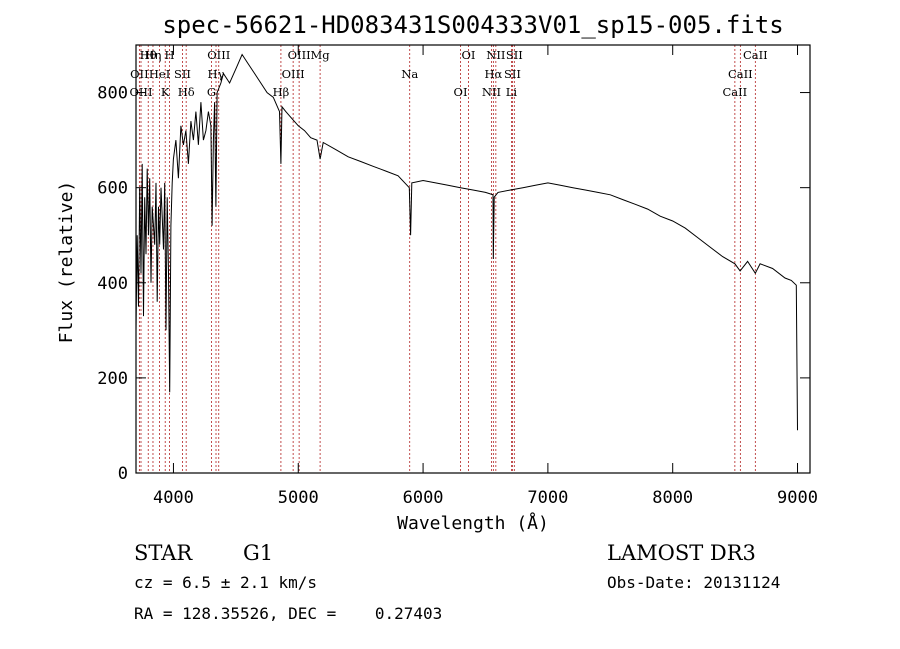 This screenshot has width=900, height=649. Describe the element at coordinates (493, 74) in the screenshot. I see `spectral-line-label: Hα` at that location.